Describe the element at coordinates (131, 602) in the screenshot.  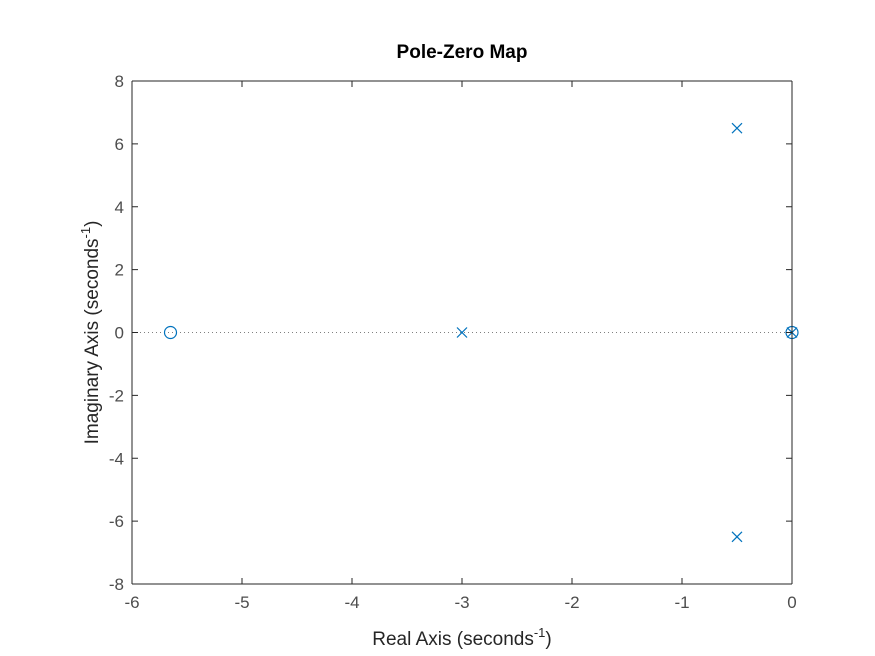
I see `x-tick-label: -6` at that location.